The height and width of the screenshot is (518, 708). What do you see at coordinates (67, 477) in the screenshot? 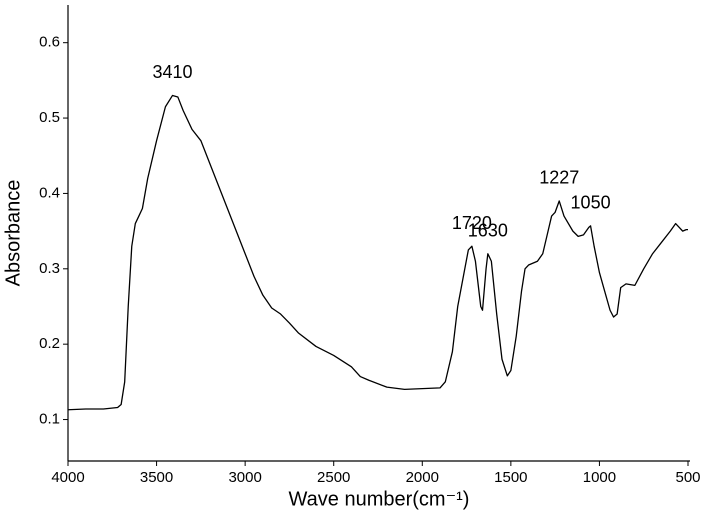
I see `x-tick-label: 4000` at bounding box center [67, 477].